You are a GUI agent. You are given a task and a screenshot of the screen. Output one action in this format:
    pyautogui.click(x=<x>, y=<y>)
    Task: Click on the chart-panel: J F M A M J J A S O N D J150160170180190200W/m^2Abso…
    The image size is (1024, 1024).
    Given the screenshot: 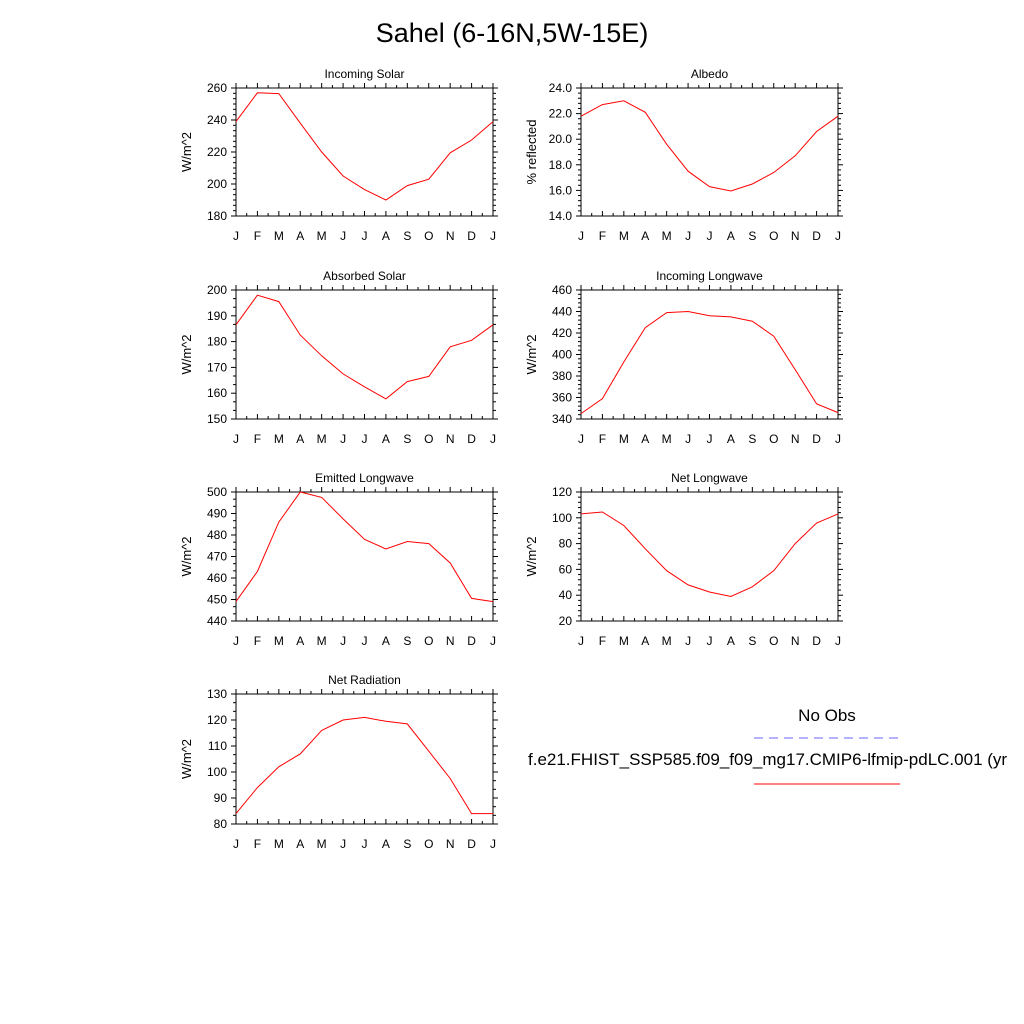 What is the action you would take?
    pyautogui.click(x=338, y=357)
    